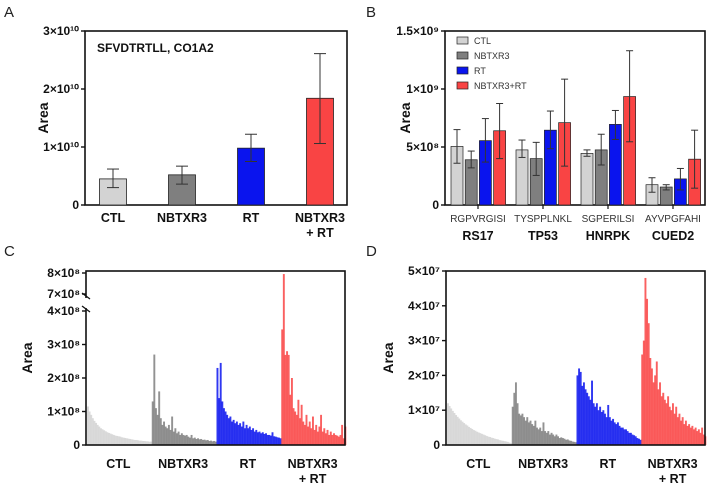  What do you see at coordinates (543, 236) in the screenshot?
I see `panel-b-protein-label: TP53` at bounding box center [543, 236].